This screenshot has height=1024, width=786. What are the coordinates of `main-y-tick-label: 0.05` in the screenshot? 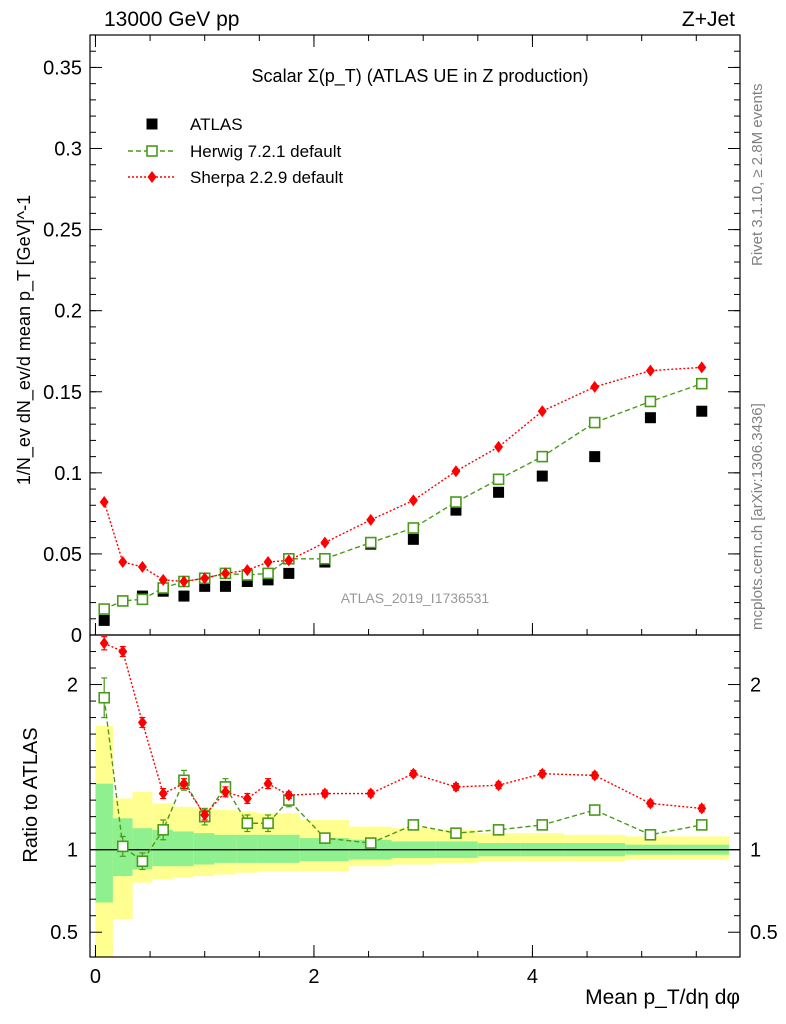 It's located at (62, 555).